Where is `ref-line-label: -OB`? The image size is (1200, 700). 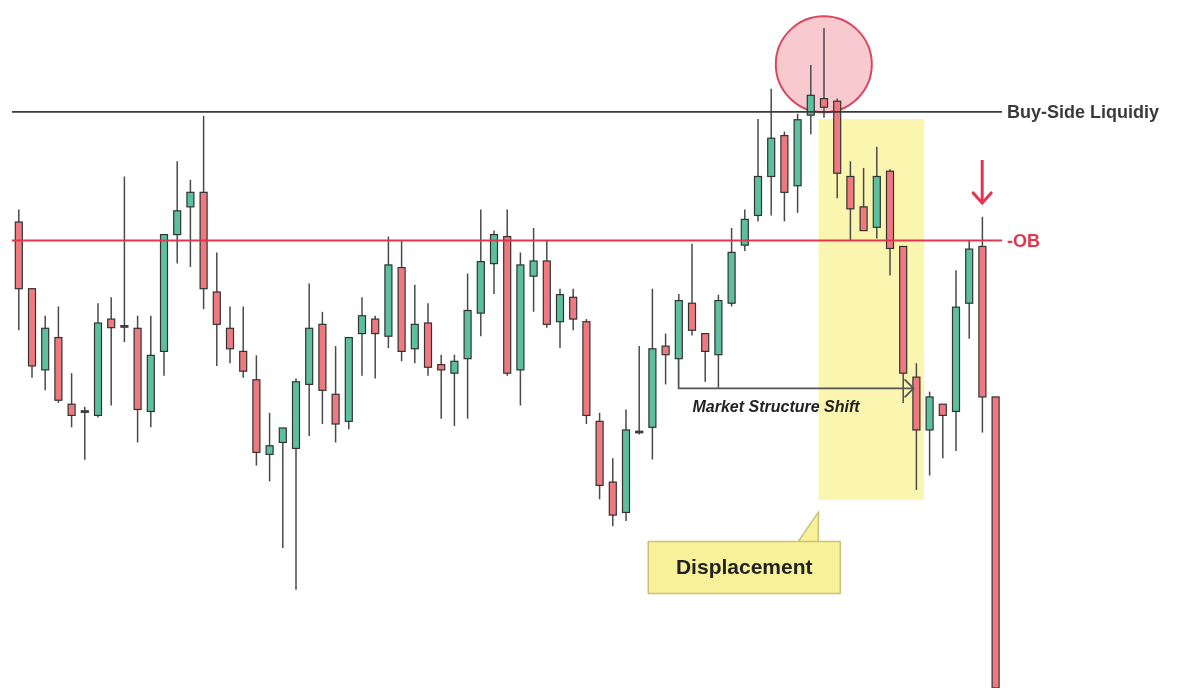
ref-line-label: -OB is located at coordinates (1023, 240).